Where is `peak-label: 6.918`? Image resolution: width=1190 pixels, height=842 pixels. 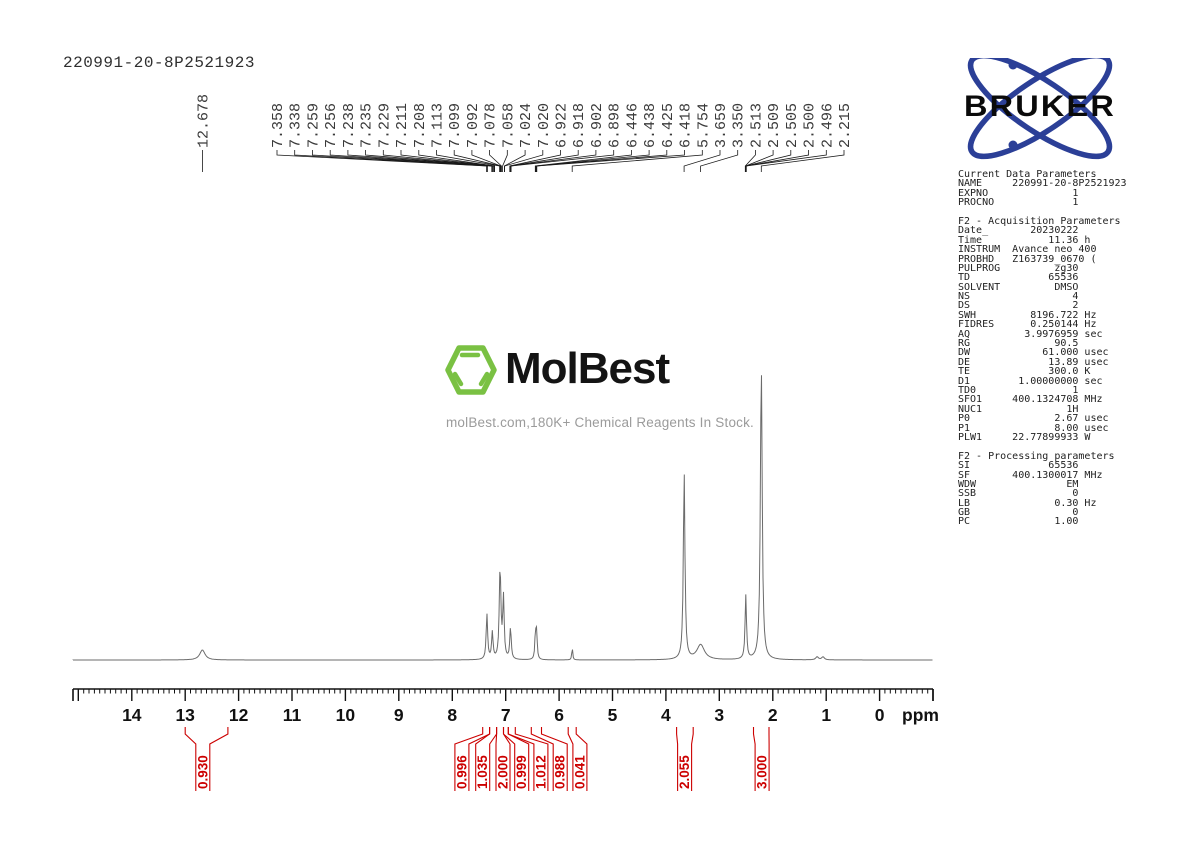
peak-label: 6.918 is located at coordinates (579, 125).